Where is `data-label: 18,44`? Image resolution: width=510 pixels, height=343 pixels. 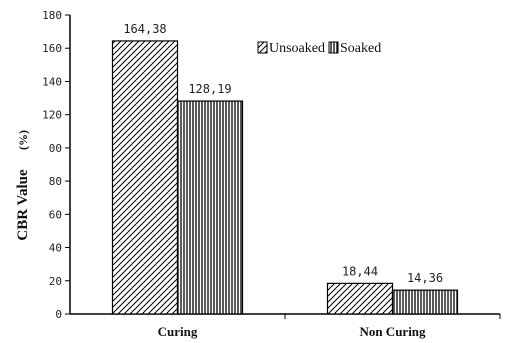
data-label: 18,44 is located at coordinates (360, 271).